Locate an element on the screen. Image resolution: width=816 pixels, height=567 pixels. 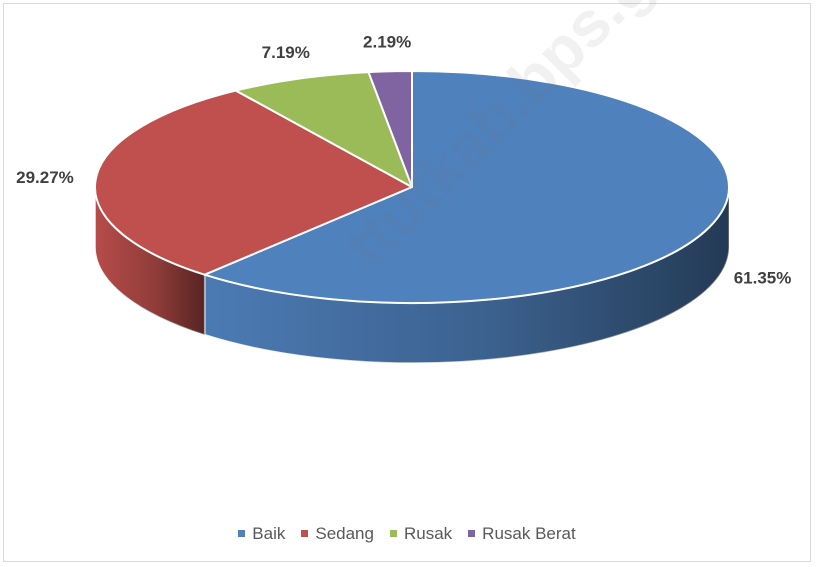
legend-swatch-rusak is located at coordinates (393, 533).